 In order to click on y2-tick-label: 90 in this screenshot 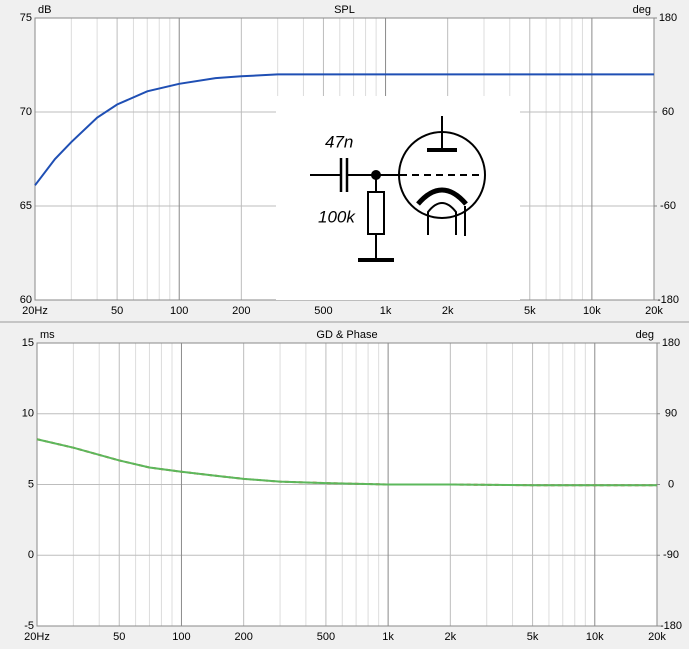, I will do `click(671, 414)`.